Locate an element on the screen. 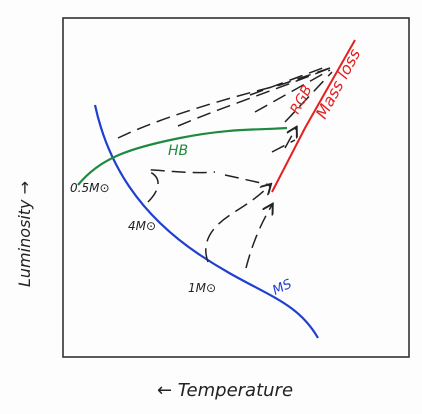  mass-label: 1M⊙ is located at coordinates (202, 288).